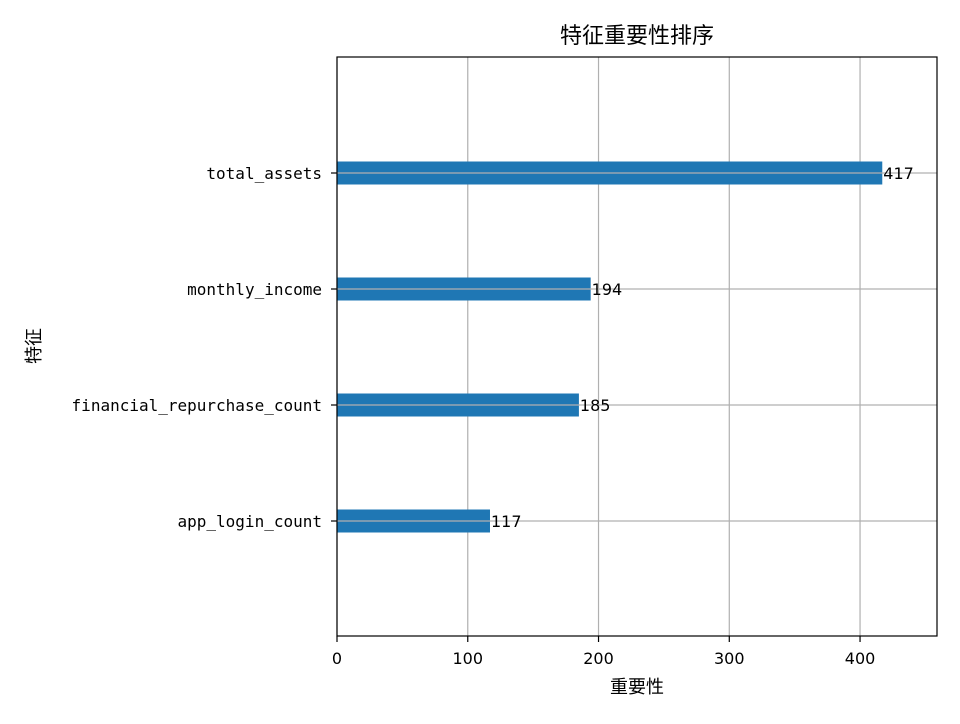 The height and width of the screenshot is (724, 960). I want to click on chart-title: 特征重要性排序, so click(637, 36).